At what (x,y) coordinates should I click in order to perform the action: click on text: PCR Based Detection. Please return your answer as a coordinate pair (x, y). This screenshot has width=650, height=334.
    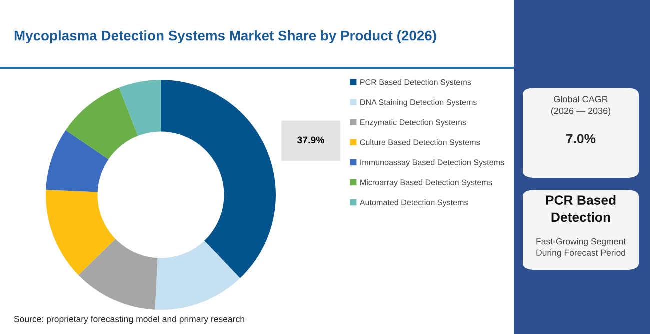
    Looking at the image, I should click on (581, 208).